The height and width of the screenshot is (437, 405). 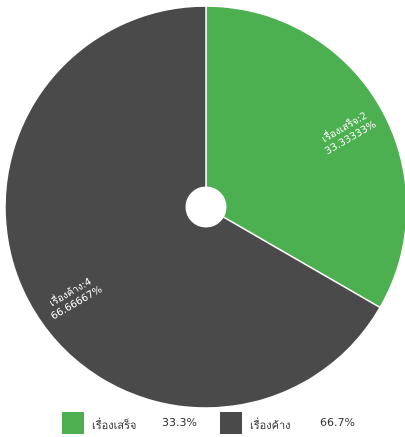 What do you see at coordinates (73, 423) in the screenshot?
I see `legend-swatch-done` at bounding box center [73, 423].